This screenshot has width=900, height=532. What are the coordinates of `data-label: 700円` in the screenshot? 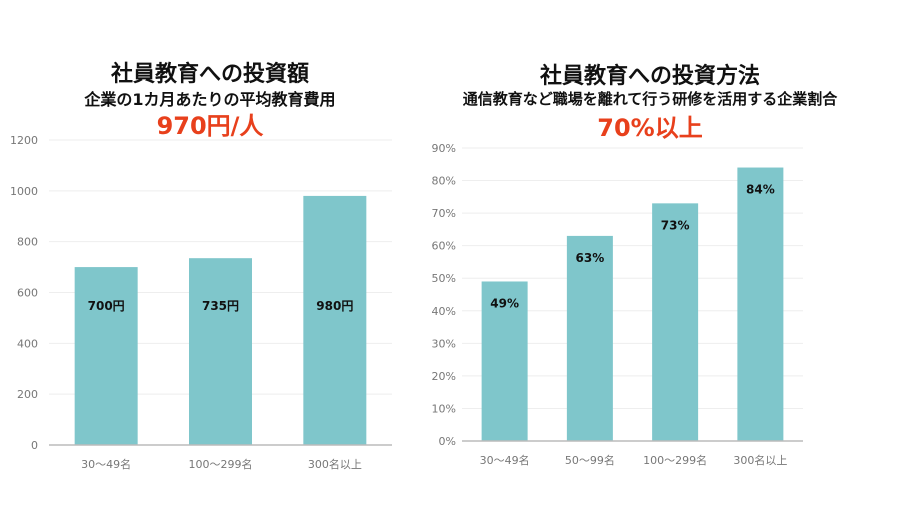 It's located at (106, 306).